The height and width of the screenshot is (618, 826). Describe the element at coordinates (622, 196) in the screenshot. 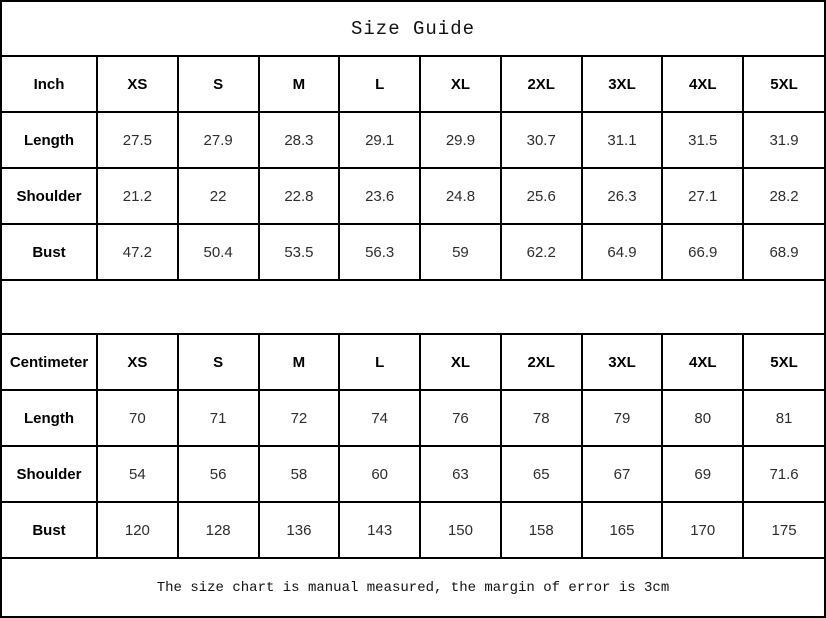

I see `value-cell: 26.3` at that location.